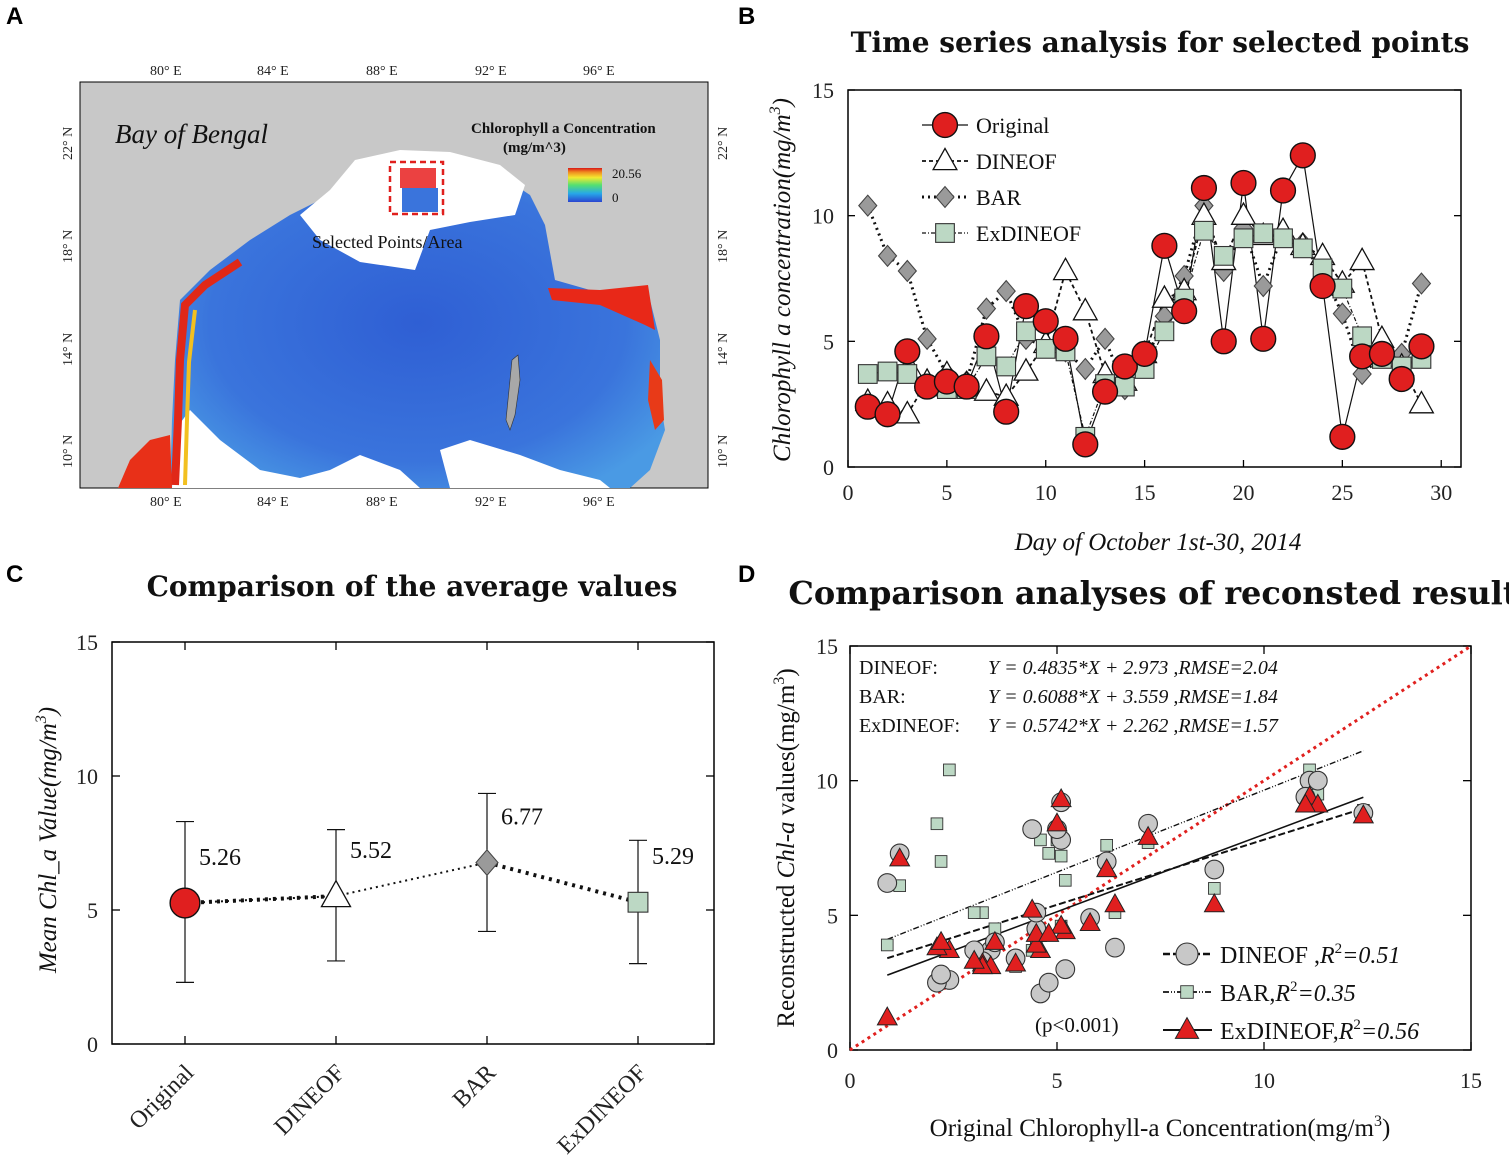 The width and height of the screenshot is (1509, 1172). Describe the element at coordinates (1016, 161) in the screenshot. I see `legend-label-dineof: DINEOF` at that location.